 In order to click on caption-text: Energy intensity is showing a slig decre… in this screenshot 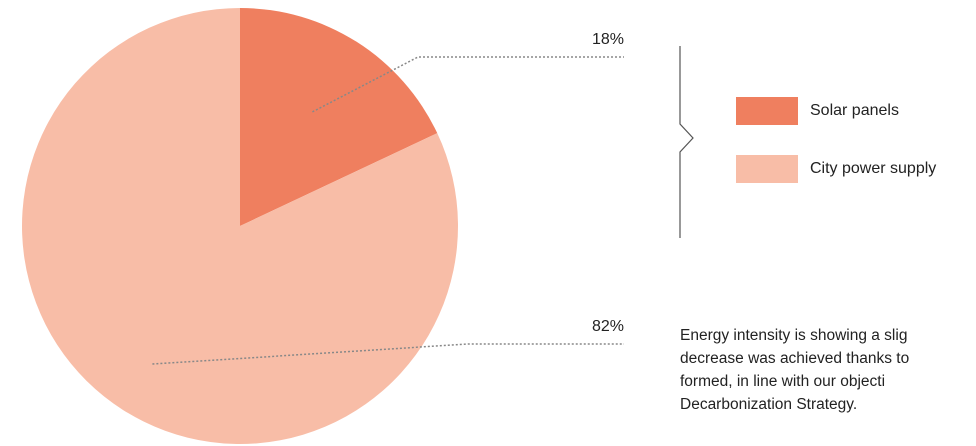, I will do `click(828, 370)`.